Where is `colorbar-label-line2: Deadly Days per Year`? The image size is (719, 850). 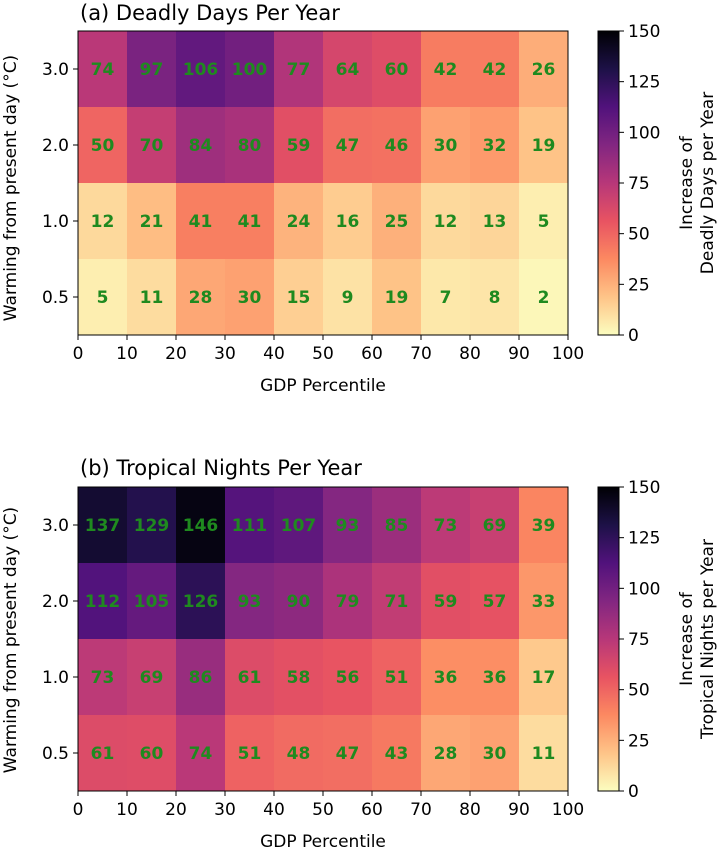 colorbar-label-line2: Deadly Days per Year is located at coordinates (708, 183).